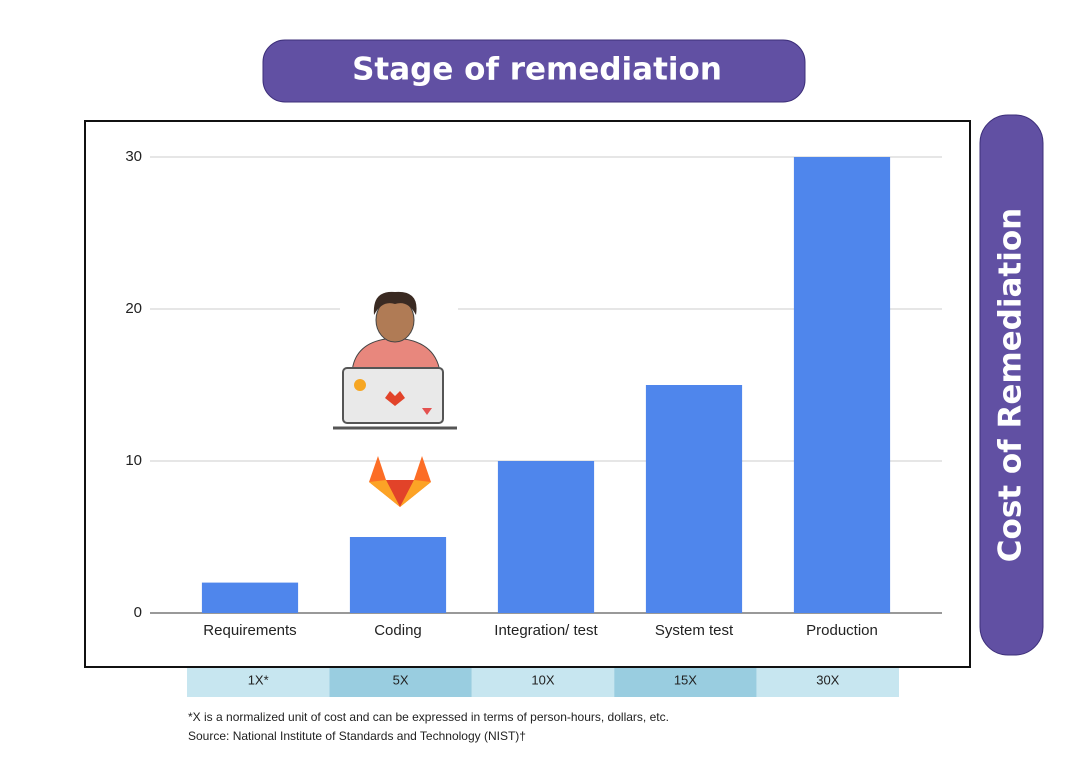 The height and width of the screenshot is (762, 1080). I want to click on x-tick-label: Coding, so click(398, 630).